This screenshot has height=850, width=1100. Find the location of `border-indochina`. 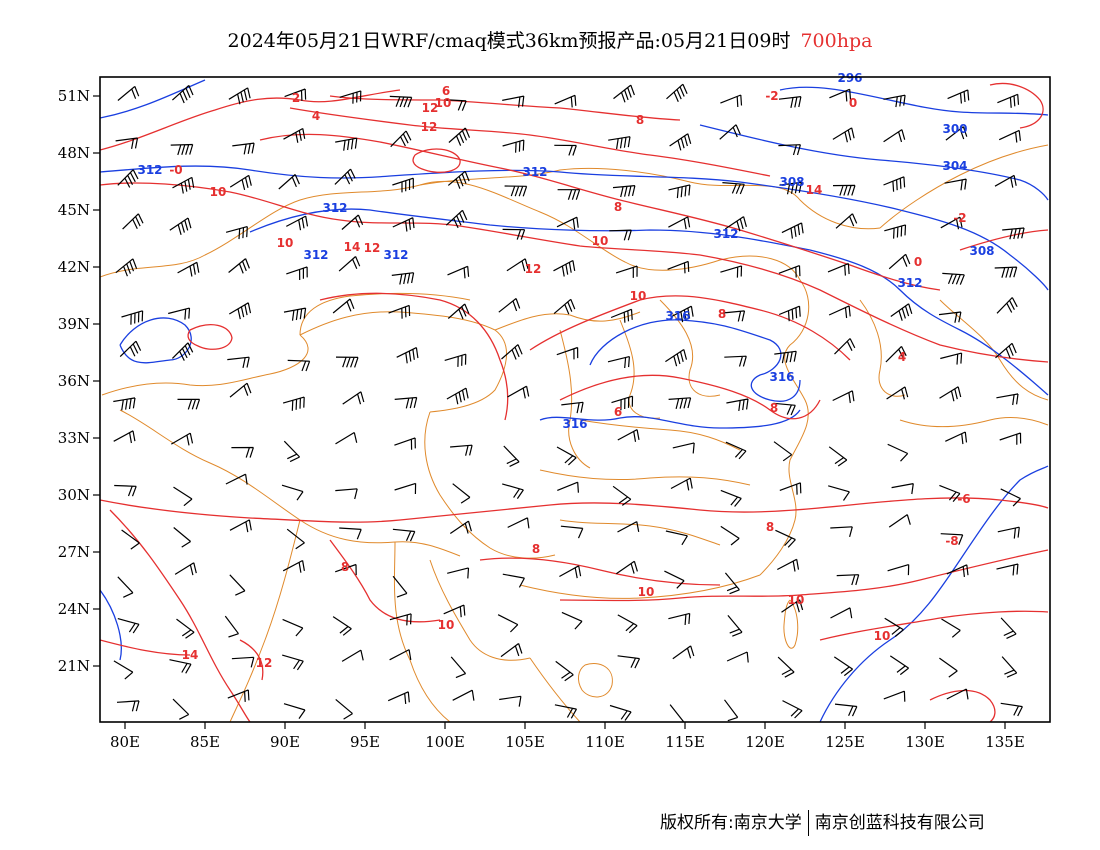

border-indochina is located at coordinates (555, 689).